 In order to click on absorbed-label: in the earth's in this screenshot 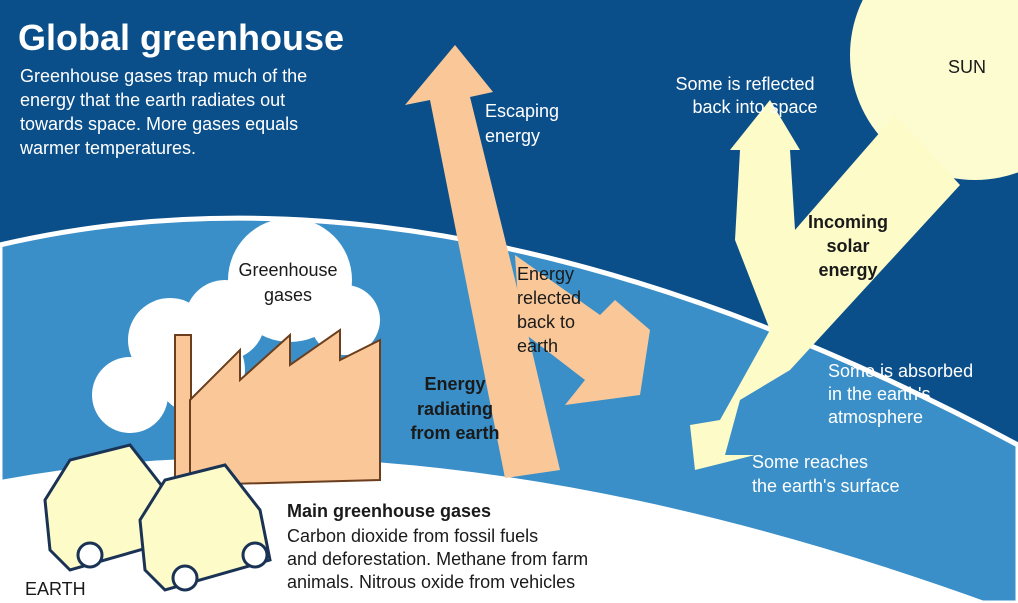, I will do `click(879, 394)`.